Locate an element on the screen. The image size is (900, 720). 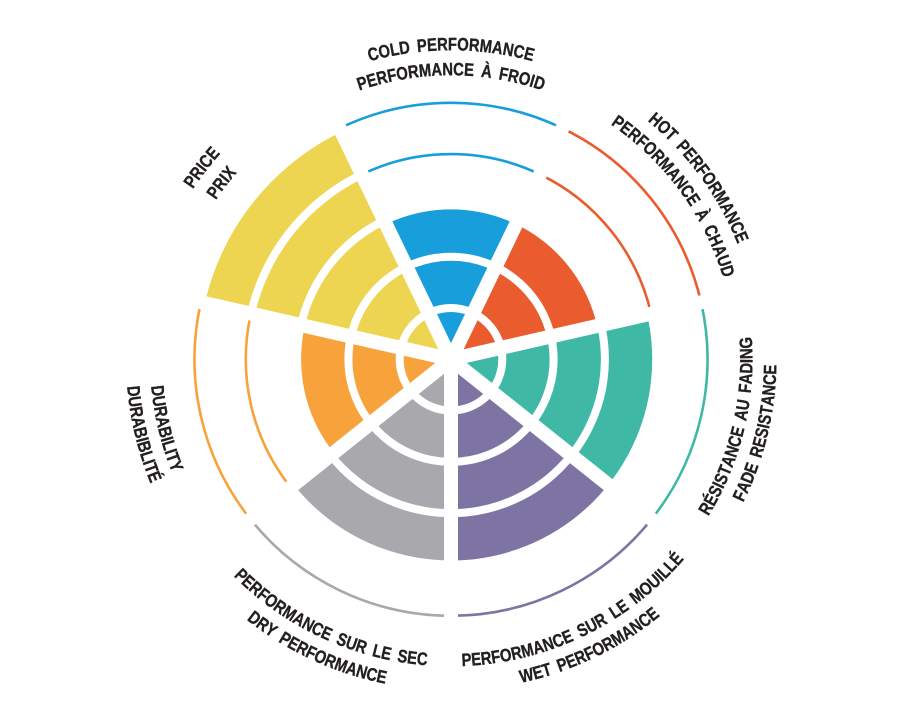
svg-text: W is located at coordinates (527, 676).